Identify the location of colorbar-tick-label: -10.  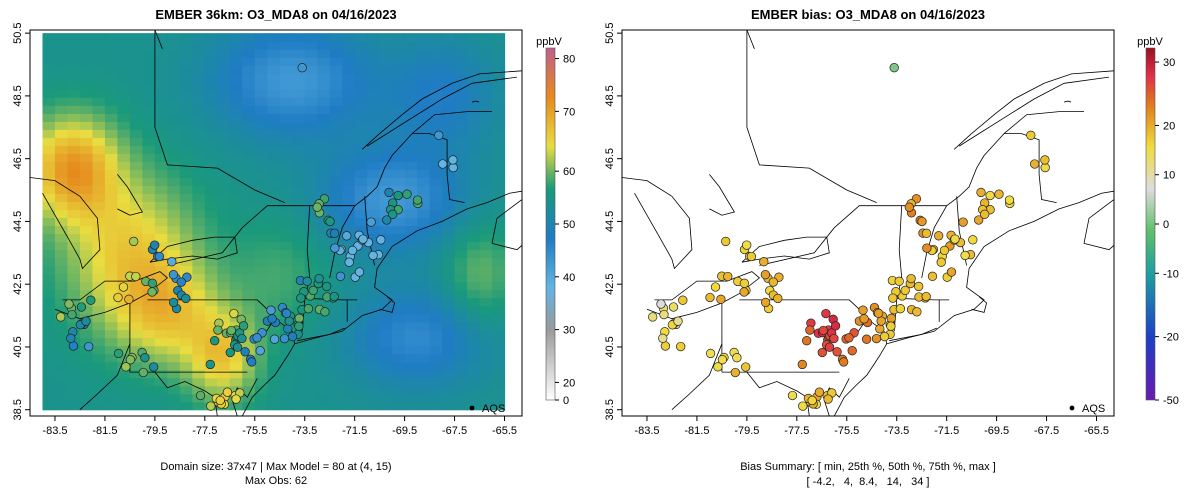
(1171, 274).